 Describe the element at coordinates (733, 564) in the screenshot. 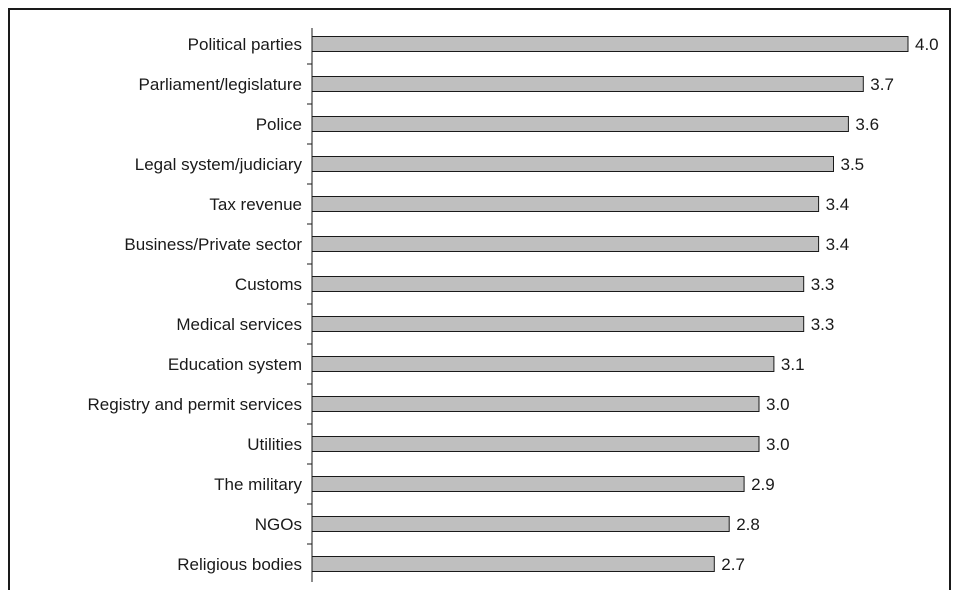

I see `value-label-13: 2.7` at that location.